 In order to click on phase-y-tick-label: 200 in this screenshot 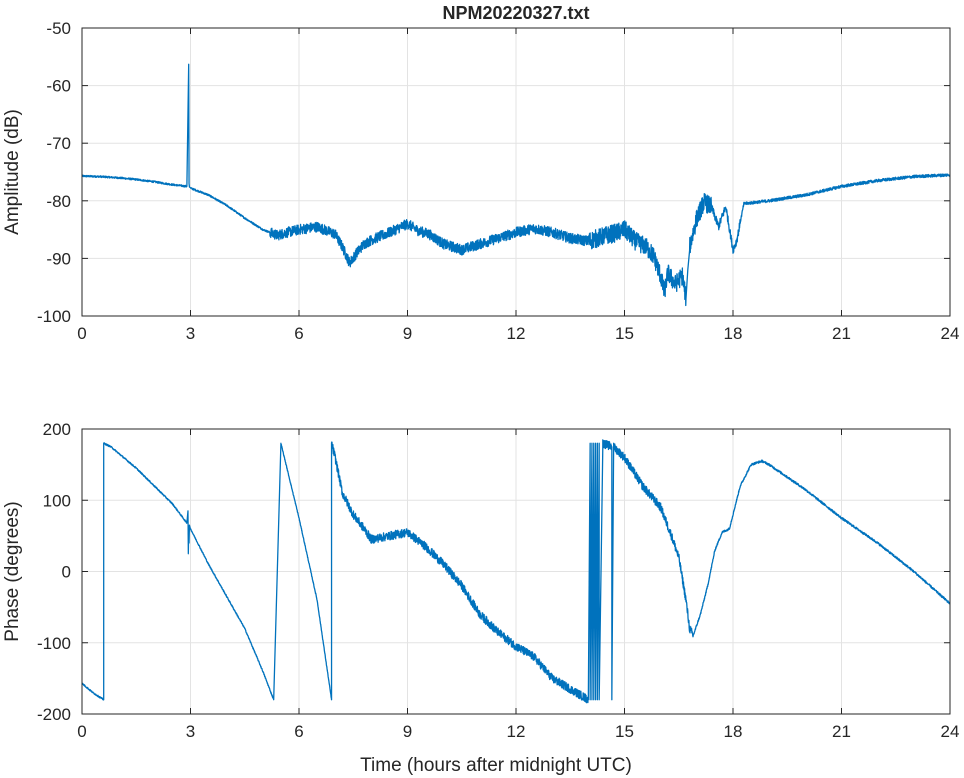, I will do `click(57, 429)`.